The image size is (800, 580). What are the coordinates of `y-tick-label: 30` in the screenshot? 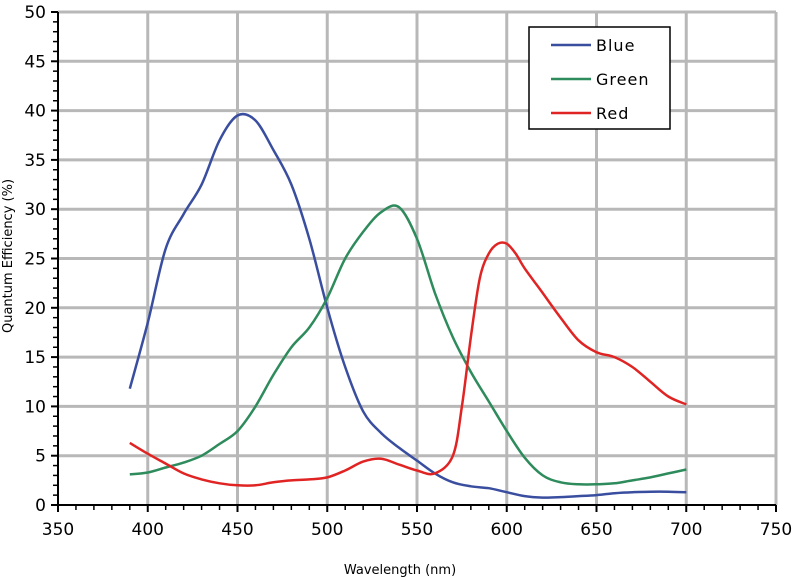 It's located at (35, 210).